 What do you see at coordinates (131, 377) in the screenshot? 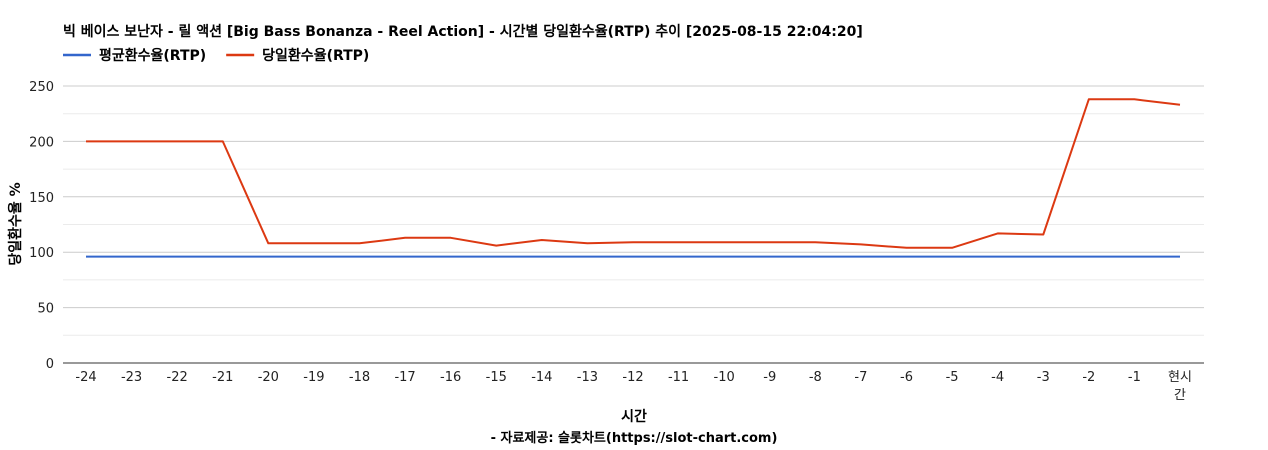
I see `x-tick-label: -23` at bounding box center [131, 377].